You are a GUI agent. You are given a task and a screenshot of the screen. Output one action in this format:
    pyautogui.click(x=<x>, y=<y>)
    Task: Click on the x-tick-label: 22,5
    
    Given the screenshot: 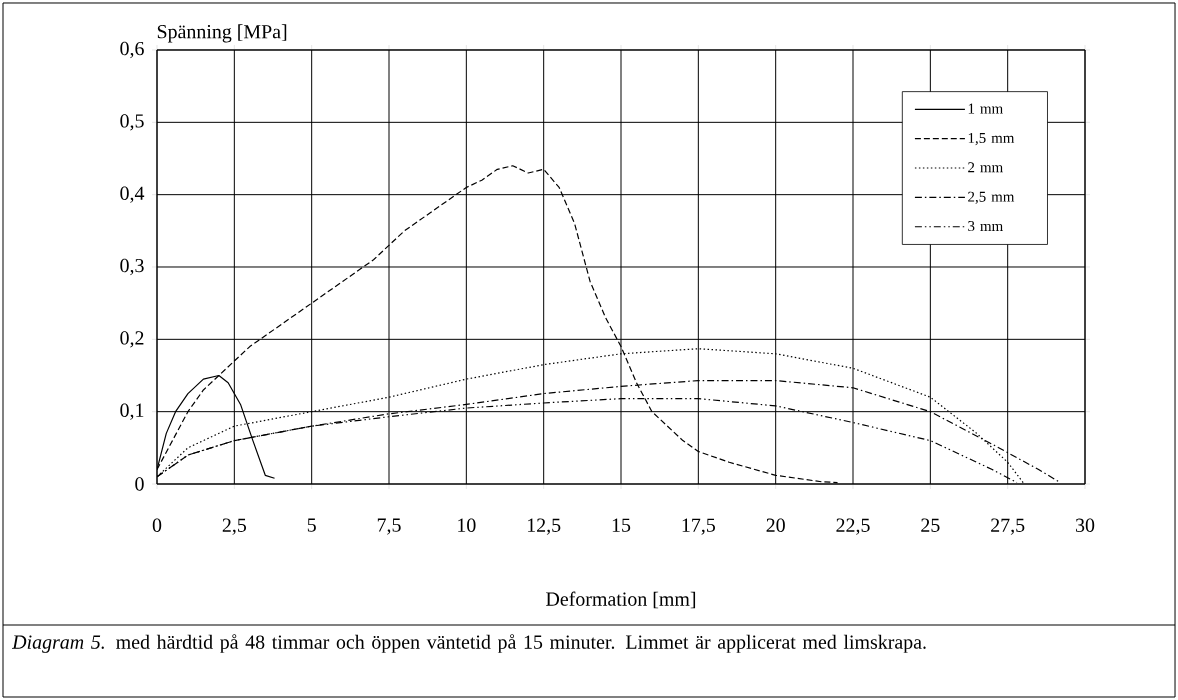 What is the action you would take?
    pyautogui.click(x=853, y=526)
    